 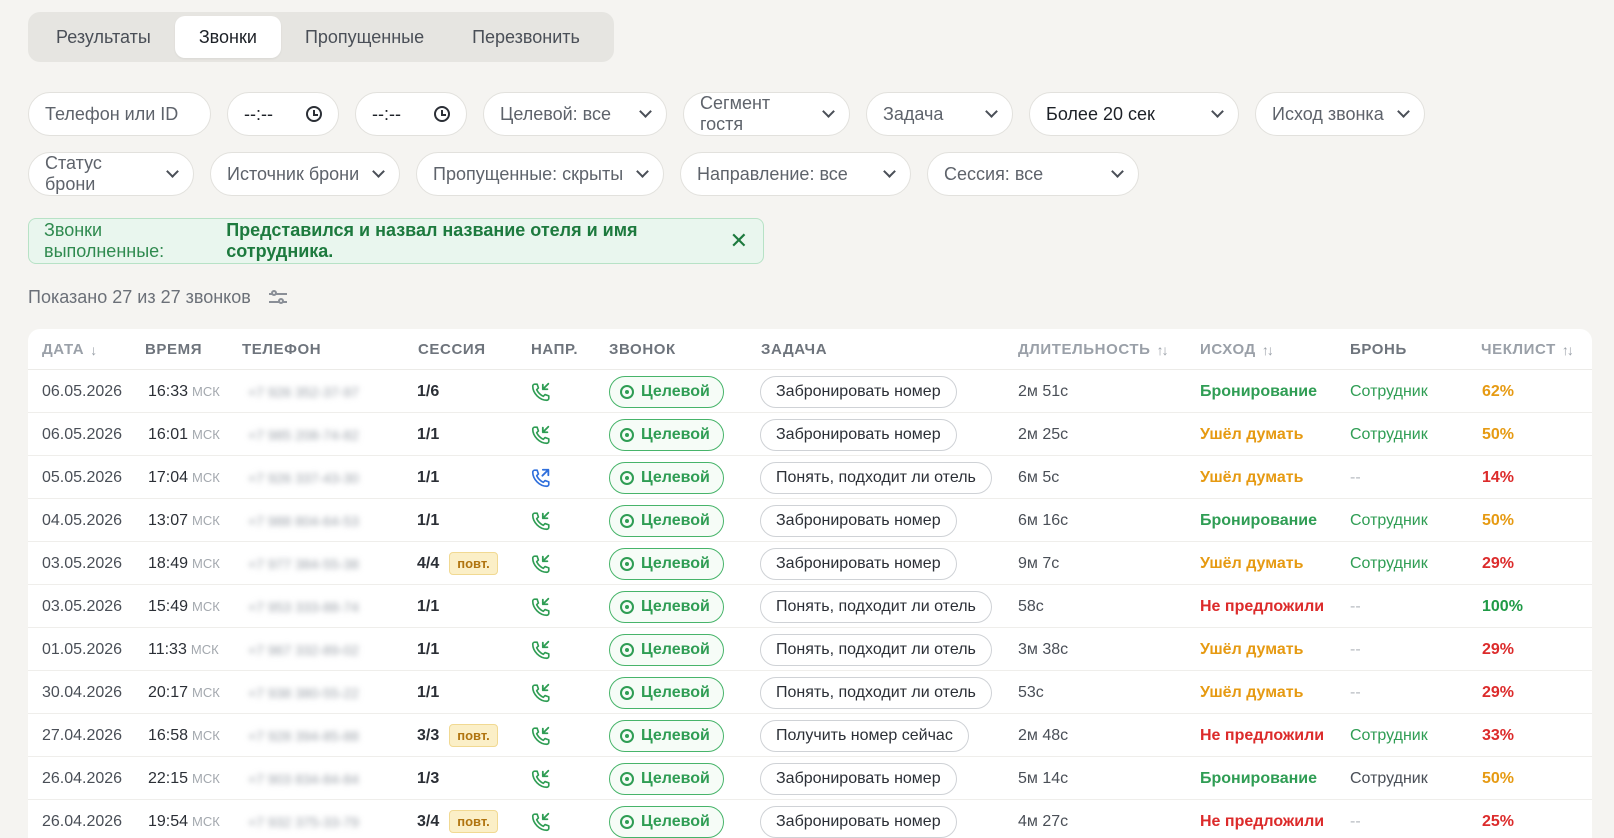 I want to click on row-session: 1/1, so click(x=428, y=649).